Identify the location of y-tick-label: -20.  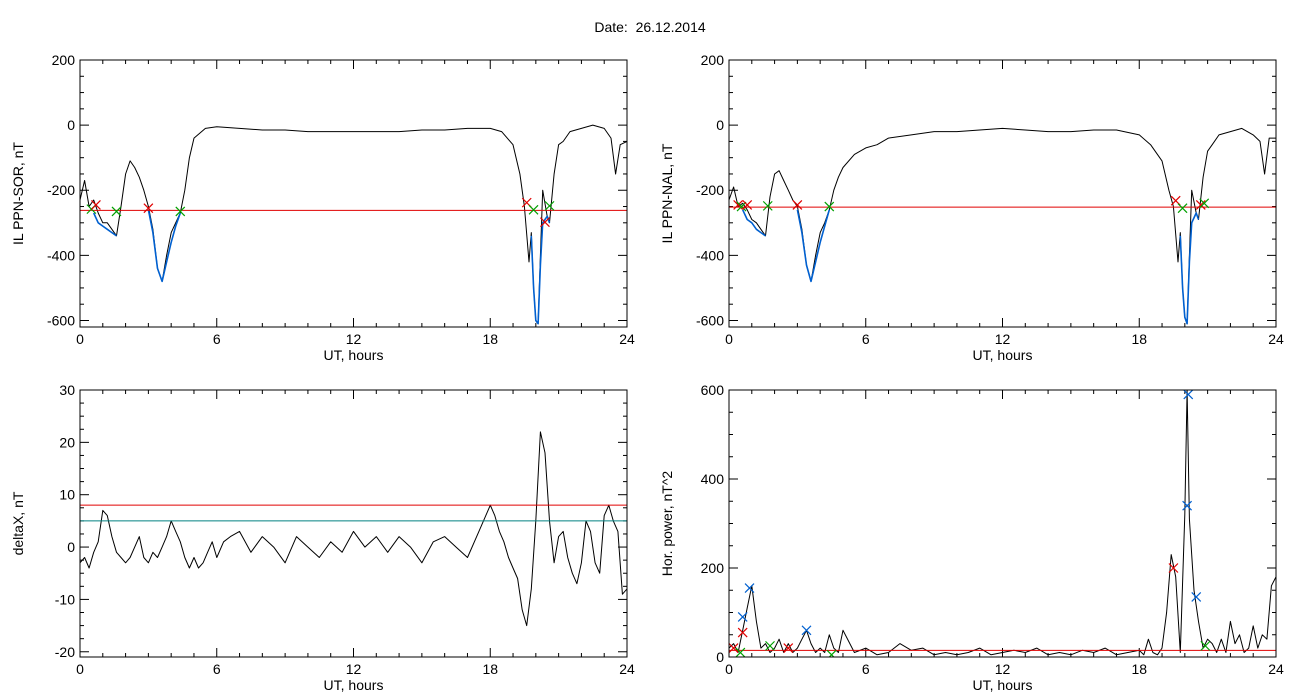
(65, 652).